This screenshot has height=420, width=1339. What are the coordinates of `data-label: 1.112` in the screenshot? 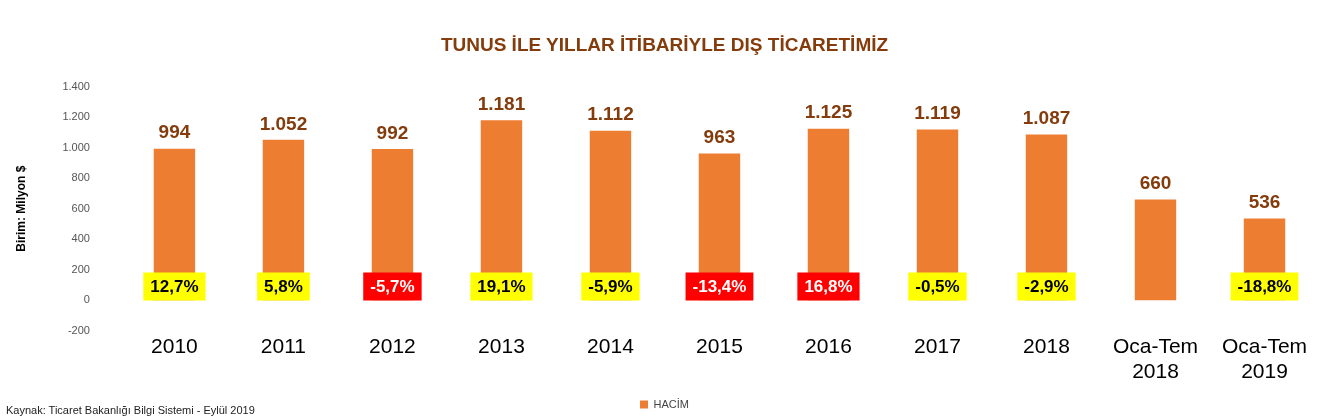 It's located at (610, 114).